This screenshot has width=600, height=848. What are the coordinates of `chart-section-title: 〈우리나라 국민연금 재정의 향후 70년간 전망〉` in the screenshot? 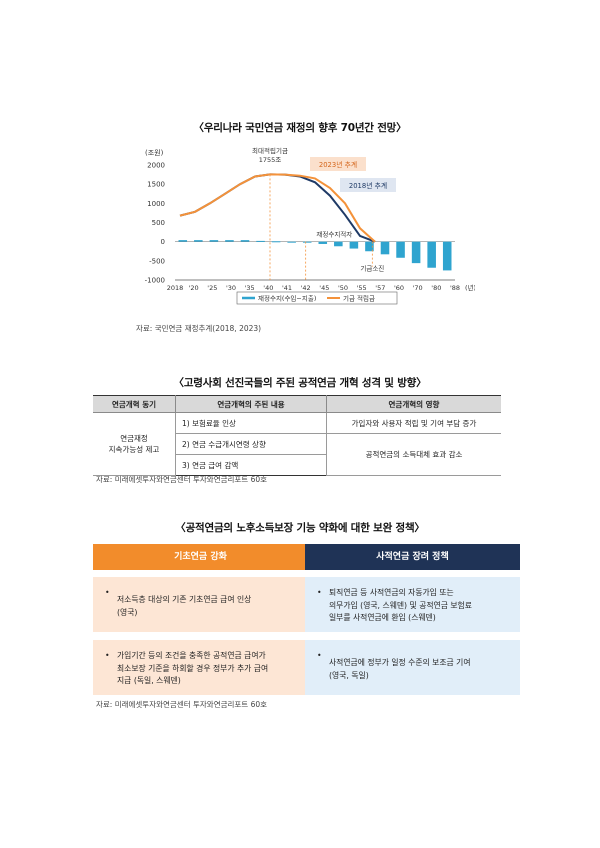 It's located at (300, 128).